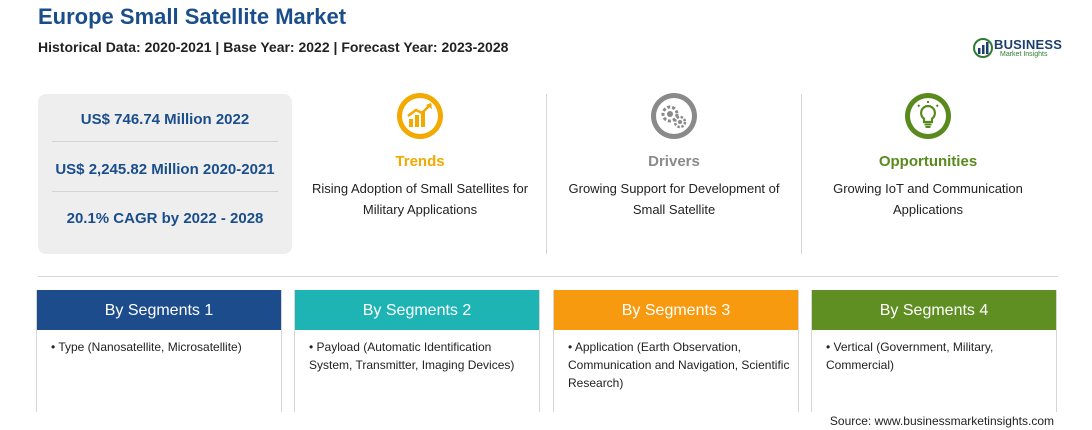  Describe the element at coordinates (165, 119) in the screenshot. I see `stat-market-value: US$ 746.74 Million 2022` at that location.